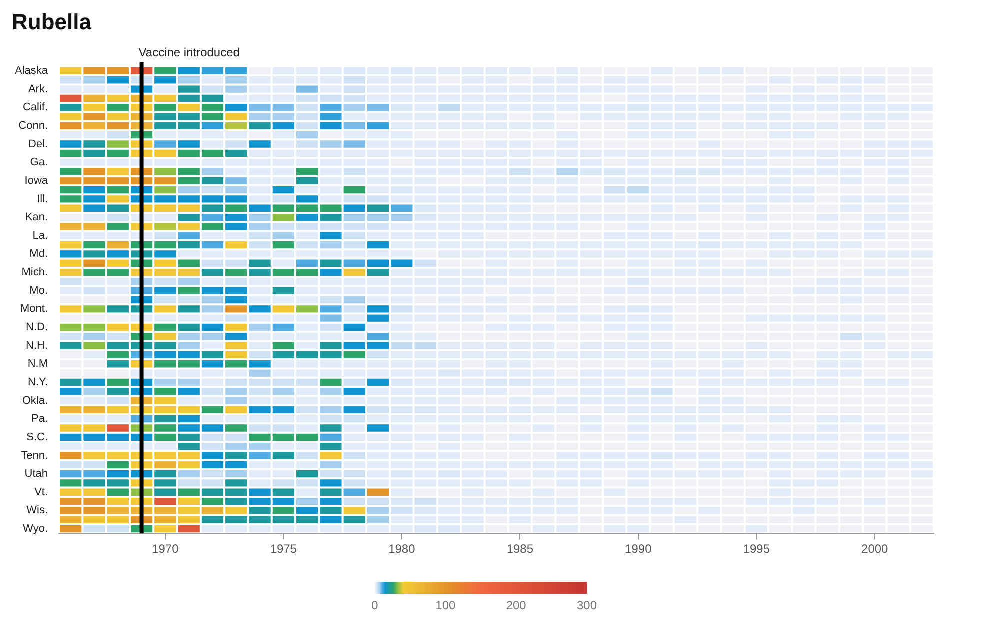  Describe the element at coordinates (35, 108) in the screenshot. I see `y-tick-label: Calif.` at that location.